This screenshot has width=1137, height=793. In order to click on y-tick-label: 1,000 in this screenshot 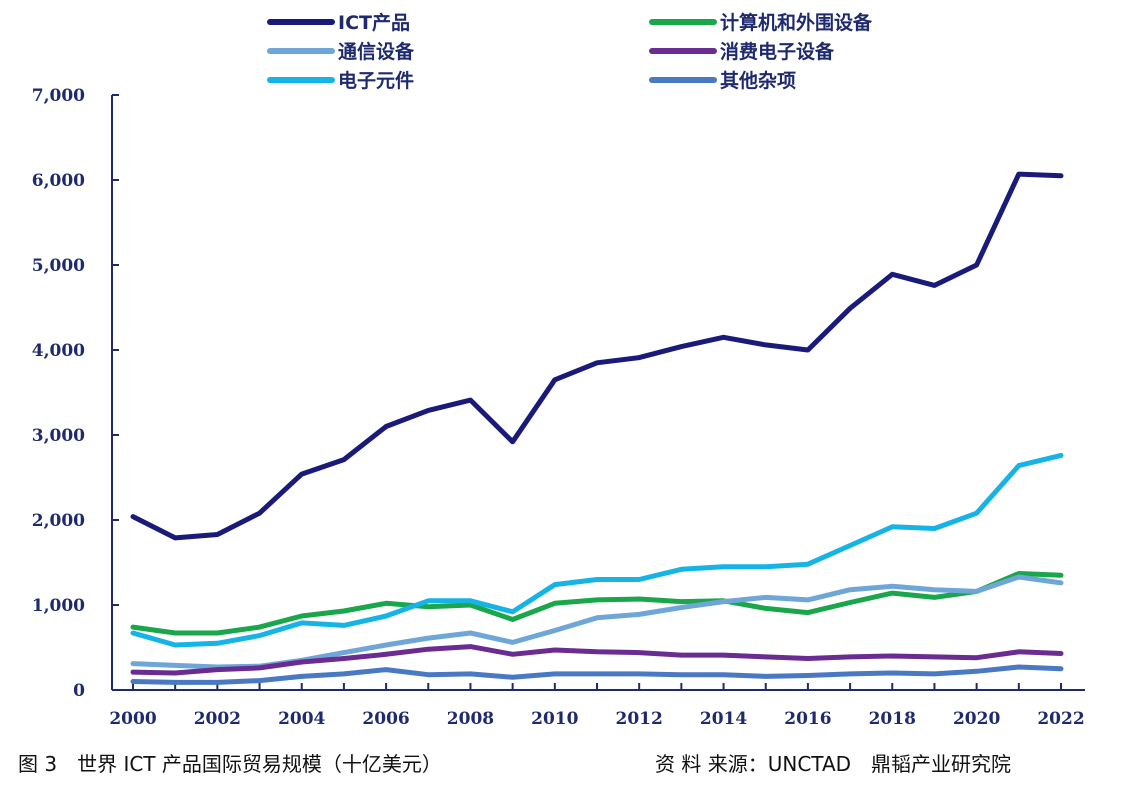, I will do `click(58, 606)`.